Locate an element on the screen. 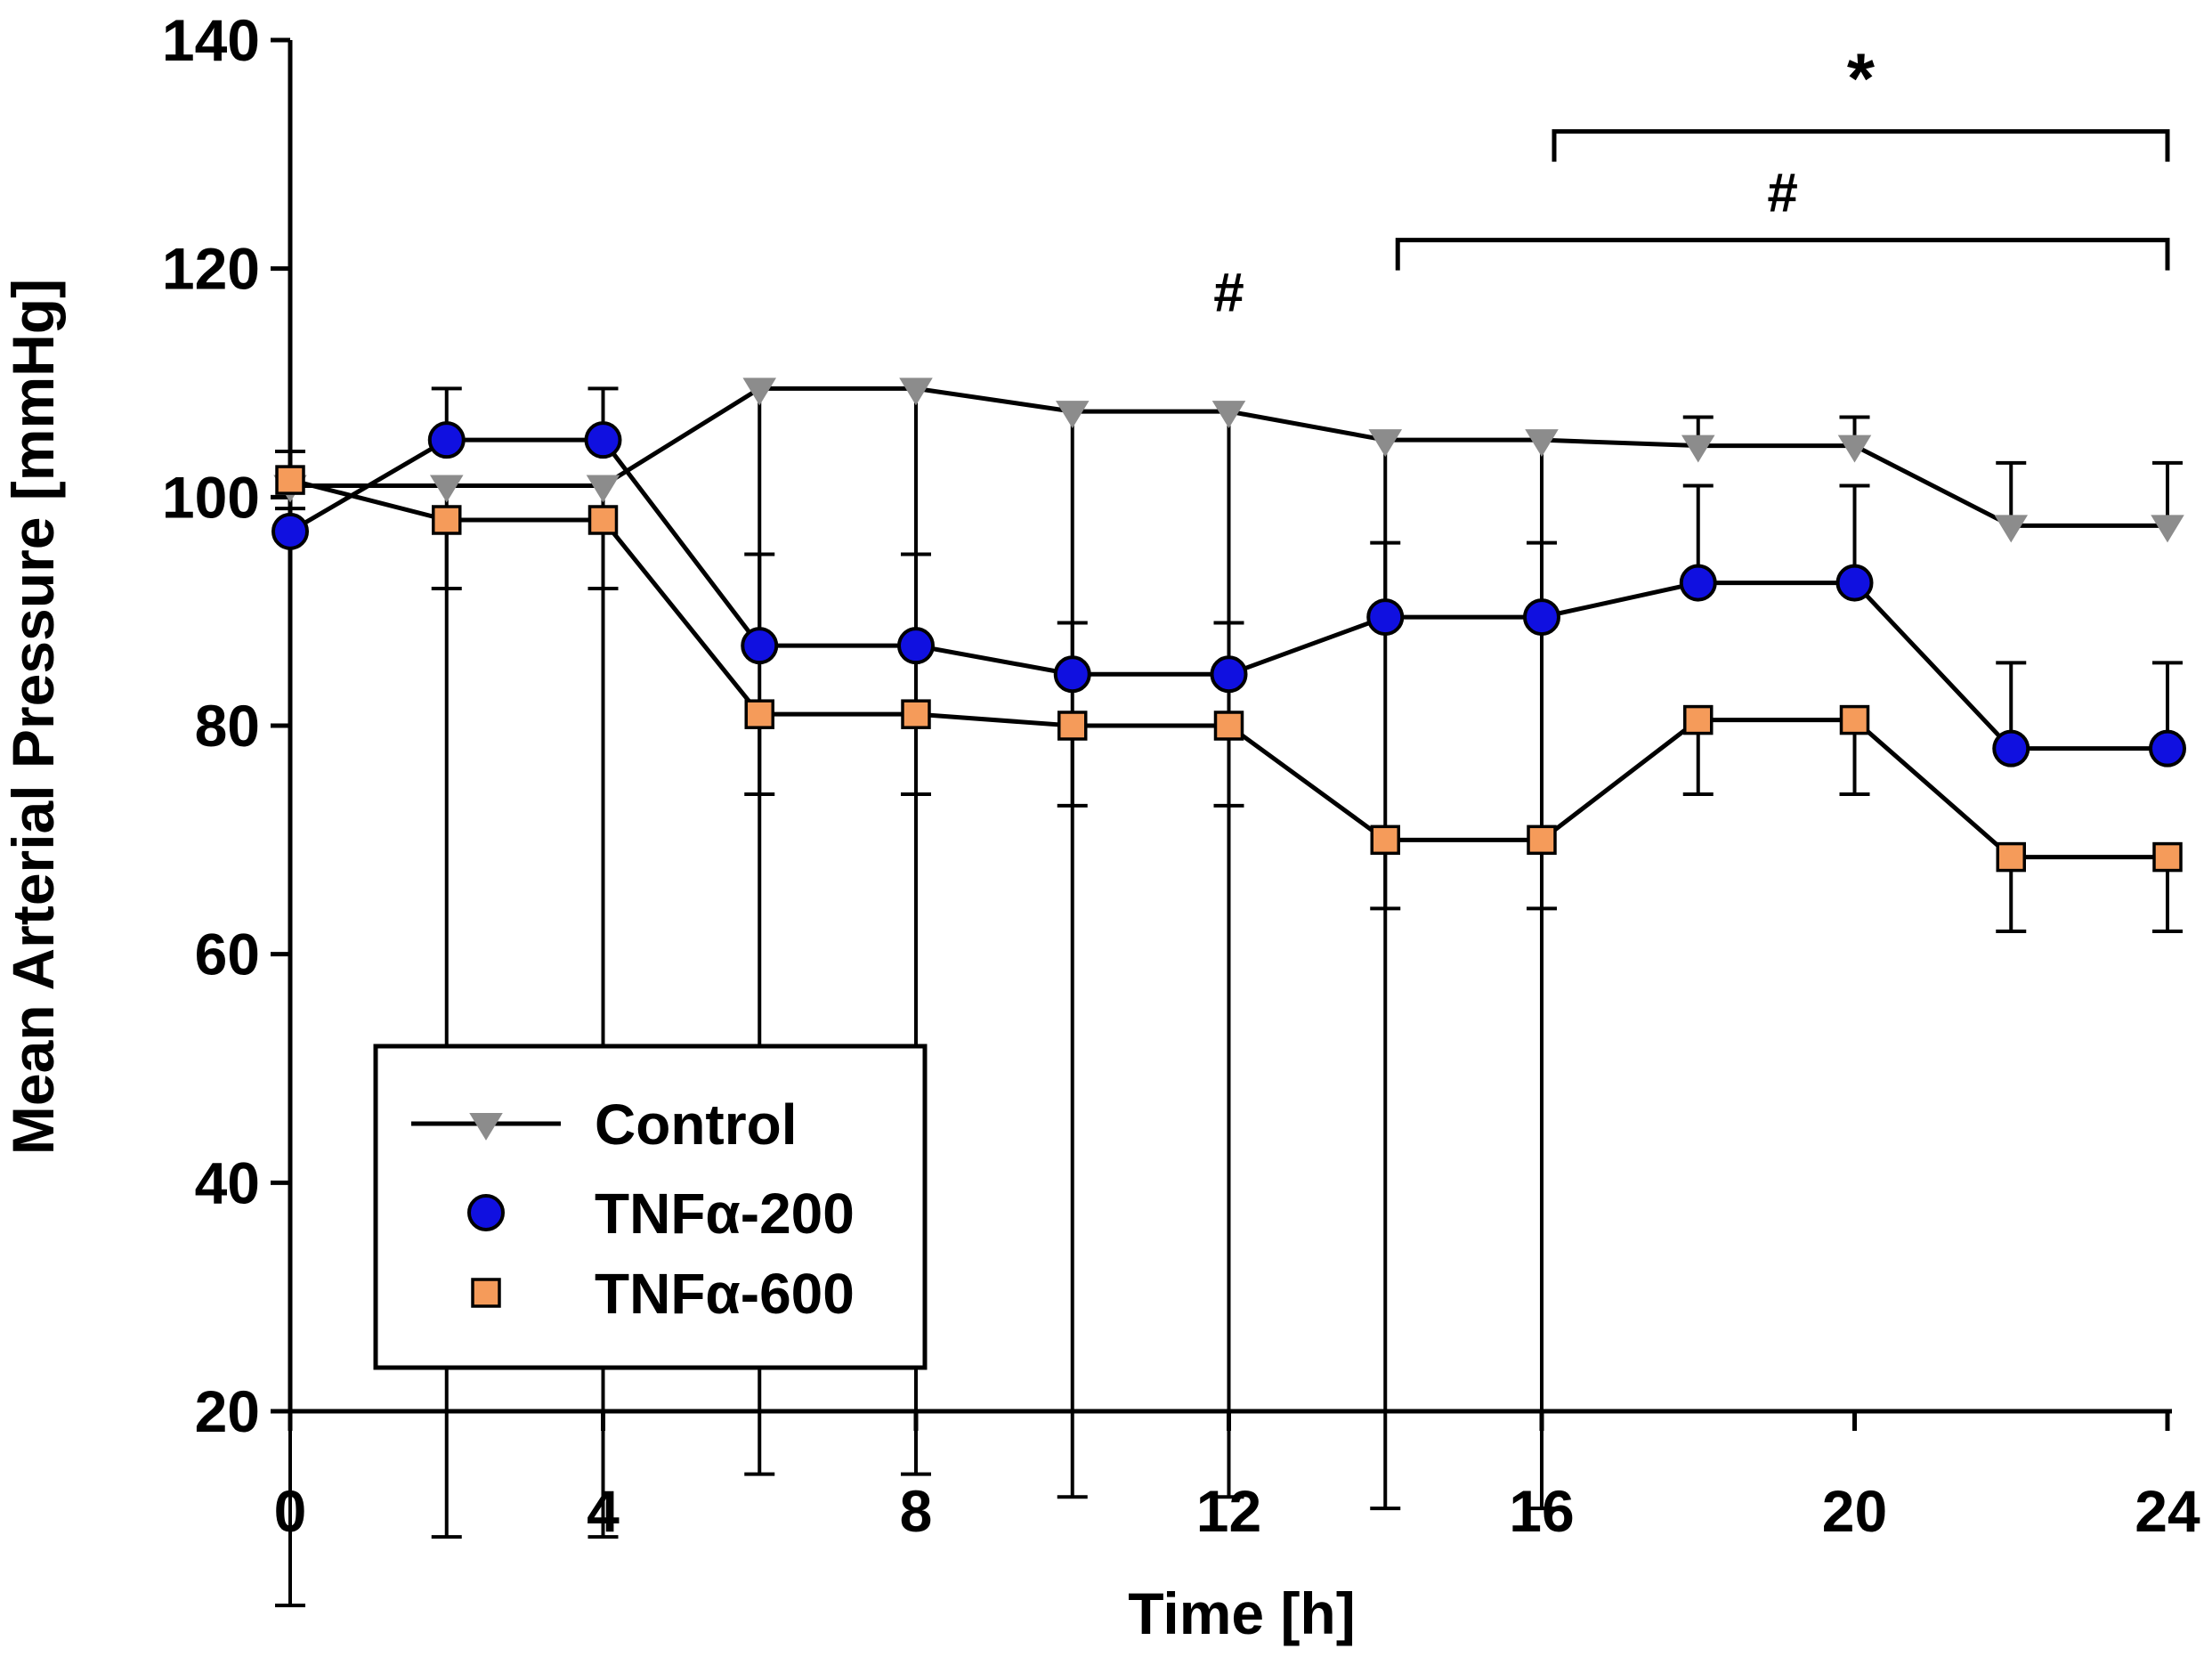 Image resolution: width=2212 pixels, height=1665 pixels. x-tick-label-20: 20 is located at coordinates (1854, 1511).